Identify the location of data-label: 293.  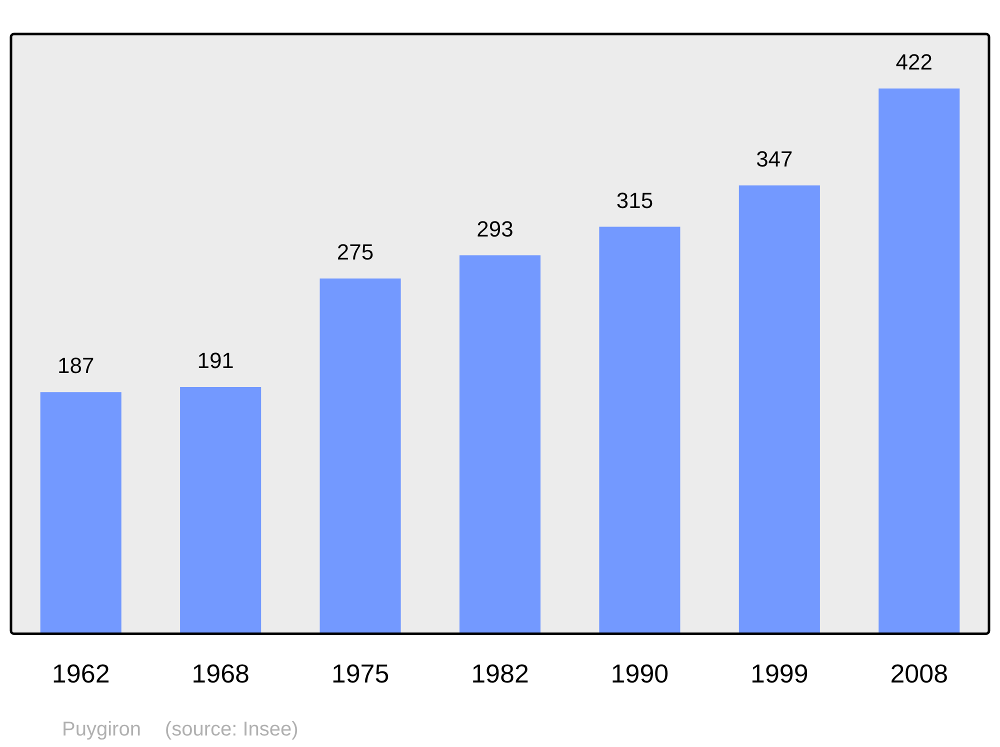
(495, 229).